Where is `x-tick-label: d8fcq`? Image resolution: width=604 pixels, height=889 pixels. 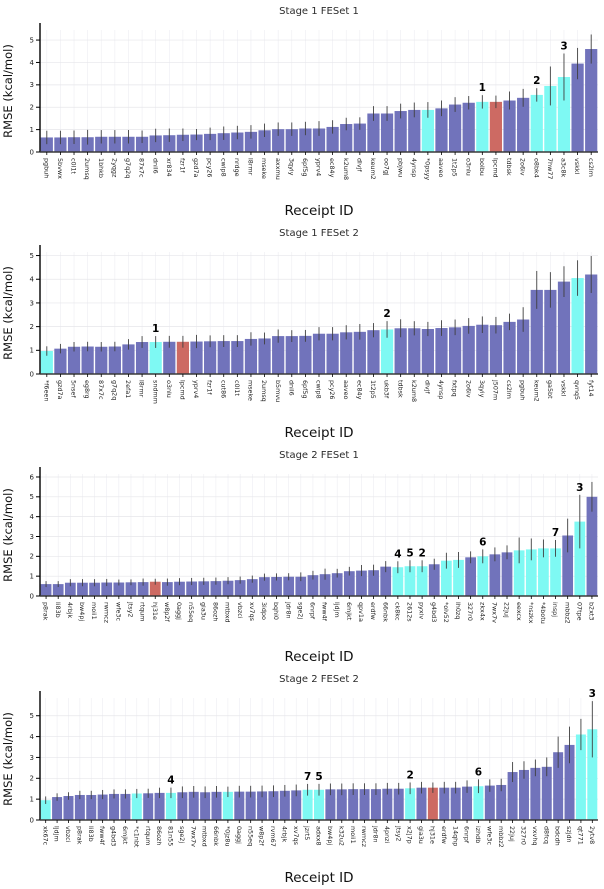
x-tick-label: d8fcq is located at coordinates (546, 835).